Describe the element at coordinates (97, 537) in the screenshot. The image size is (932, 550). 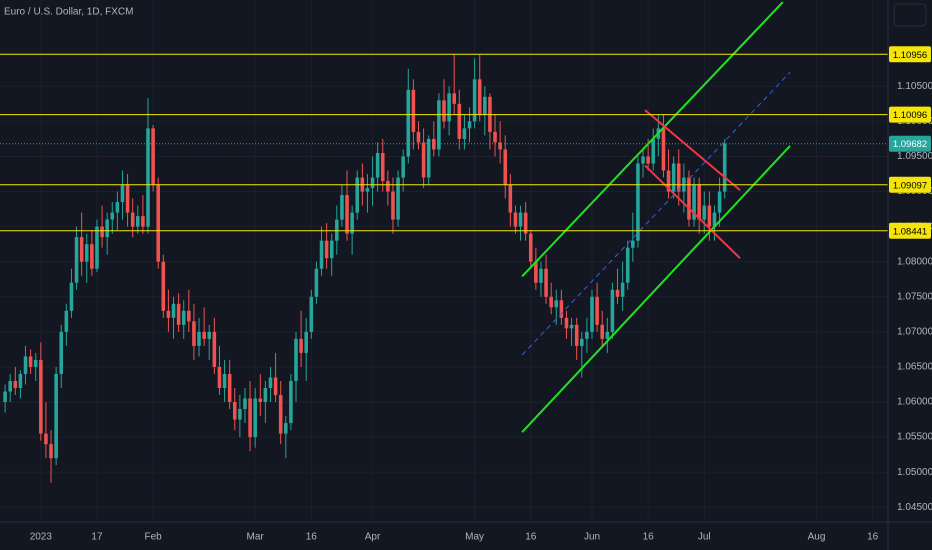
I see `x-tick-label: 17` at that location.